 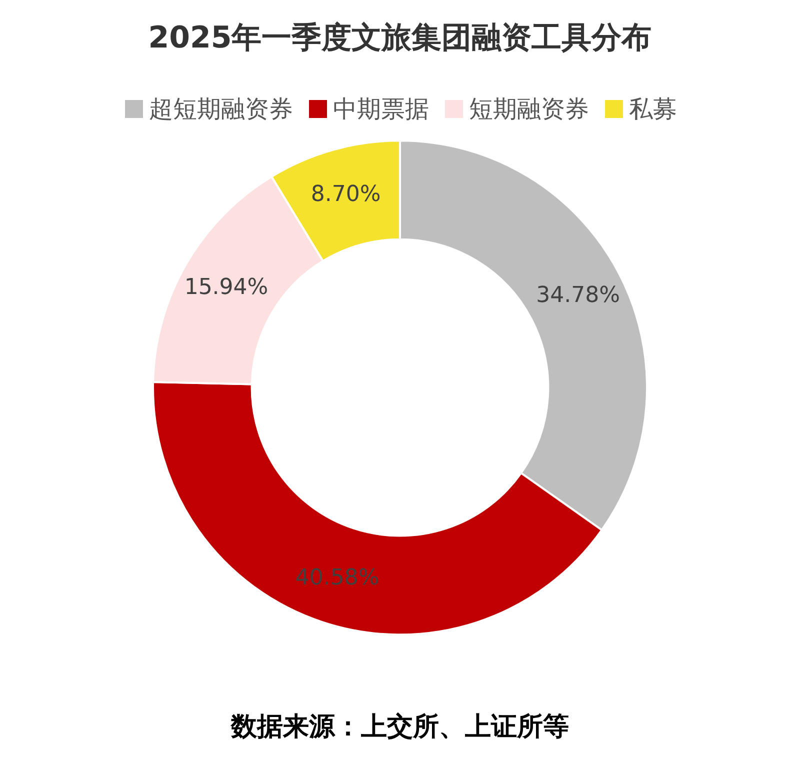 I want to click on legend-label: 超短期融资券, so click(x=221, y=109).